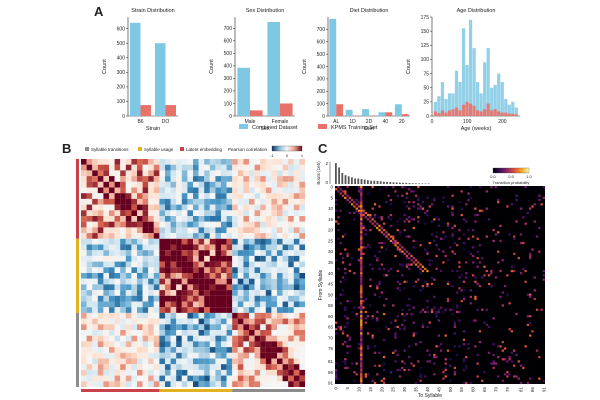 The height and width of the screenshot is (400, 600). Describe the element at coordinates (140, 149) in the screenshot. I see `legend-swatch-usage` at that location.